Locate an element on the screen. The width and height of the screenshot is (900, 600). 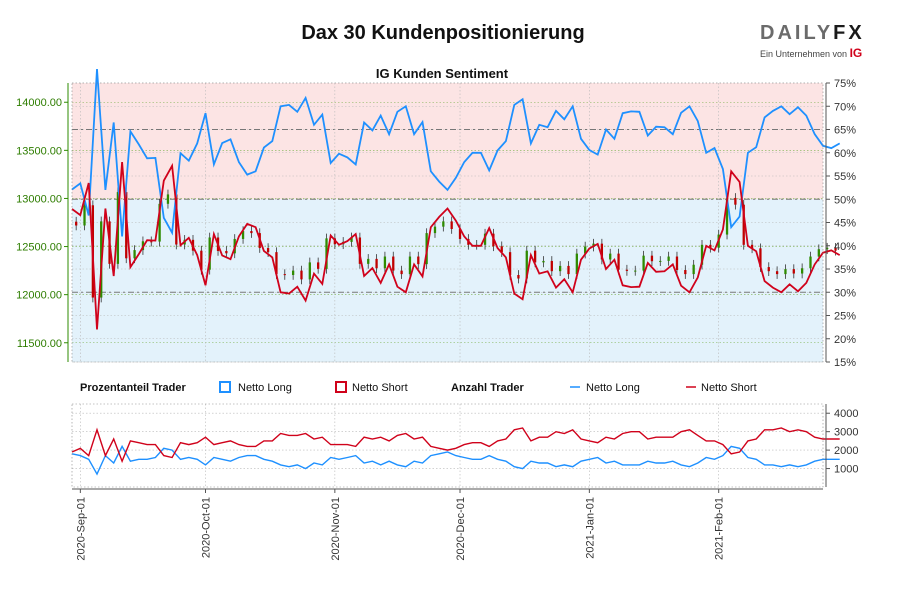
price-tick-label: 11500.00 is located at coordinates (39, 344).